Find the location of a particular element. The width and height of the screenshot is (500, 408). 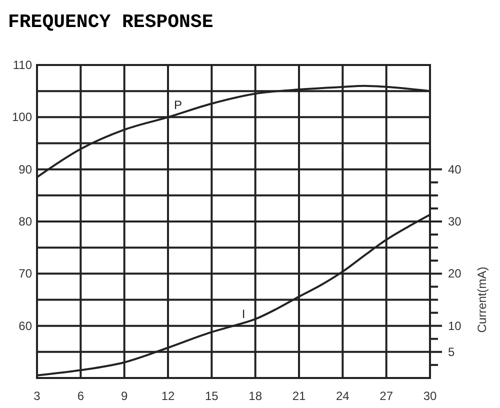

y-tick-label: 70 is located at coordinates (25, 273).